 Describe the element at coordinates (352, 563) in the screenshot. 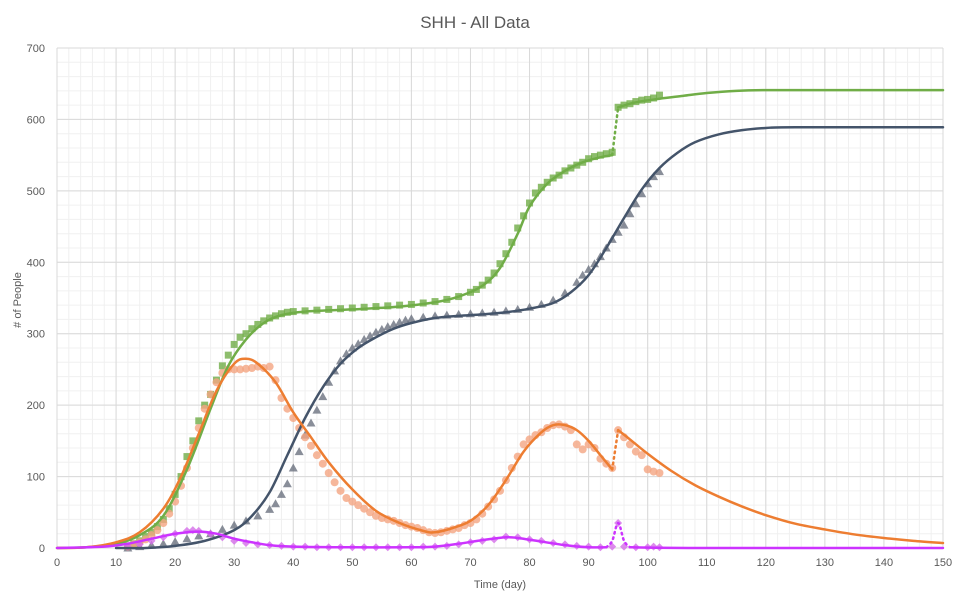

I see `x-tick-label: 50` at that location.